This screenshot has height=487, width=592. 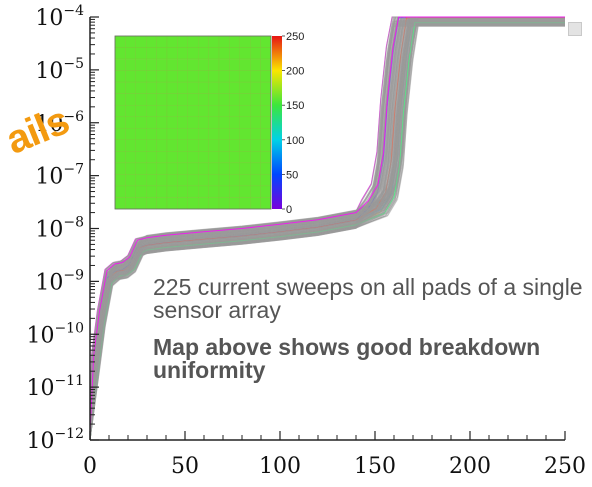 What do you see at coordinates (193, 122) in the screenshot?
I see `map-border` at bounding box center [193, 122].